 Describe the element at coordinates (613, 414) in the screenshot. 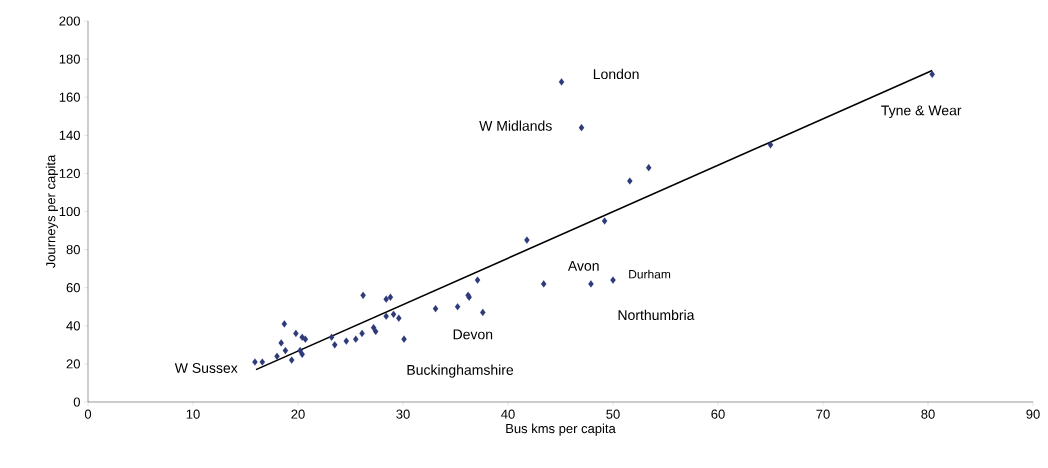

I see `x-tick-label: 50` at that location.